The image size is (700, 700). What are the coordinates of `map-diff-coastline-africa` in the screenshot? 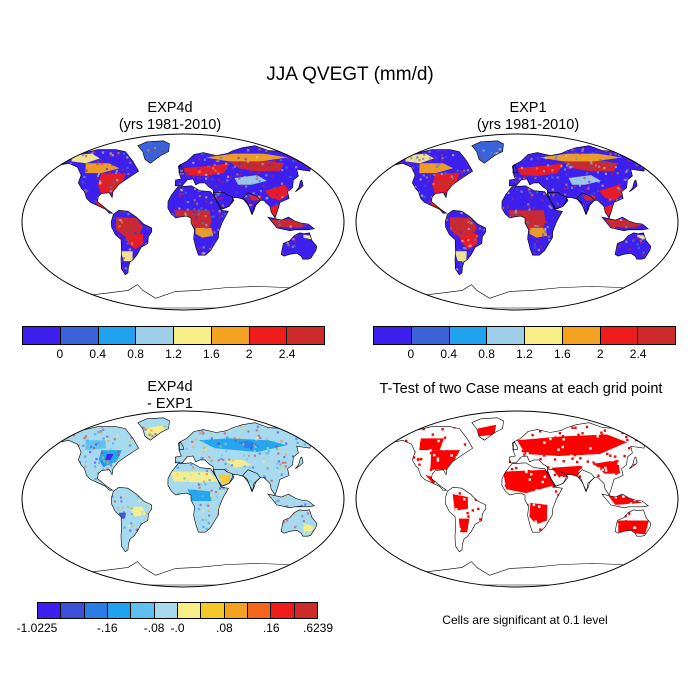 It's located at (198, 497).